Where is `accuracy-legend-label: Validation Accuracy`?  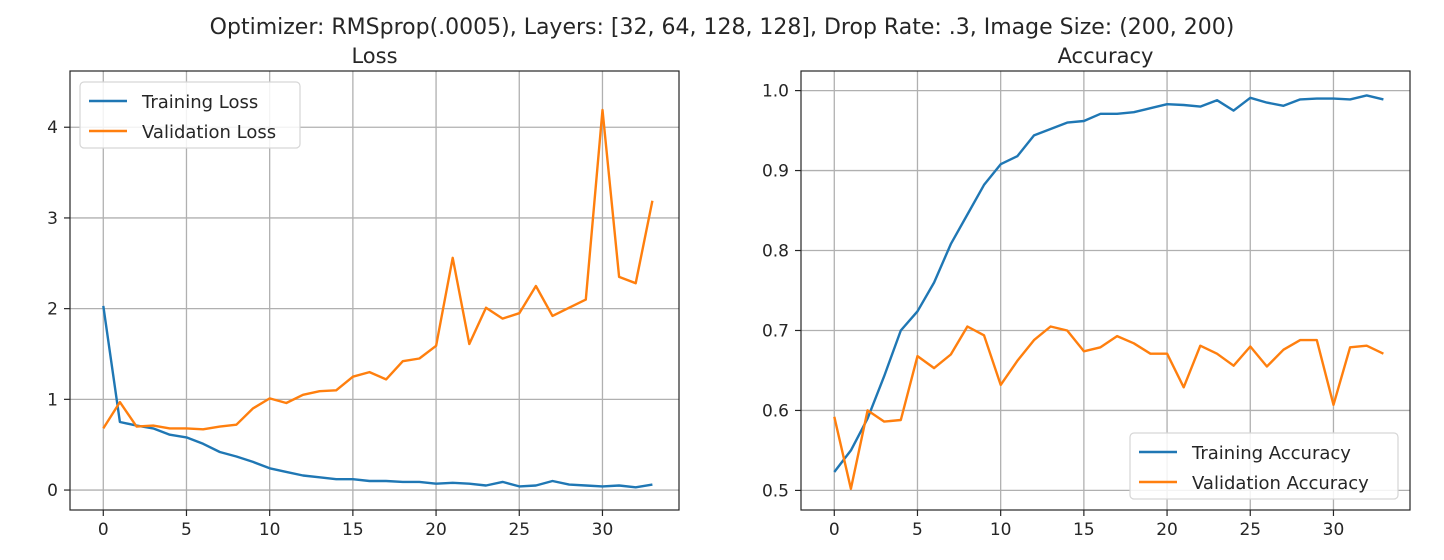 accuracy-legend-label: Validation Accuracy is located at coordinates (1280, 483).